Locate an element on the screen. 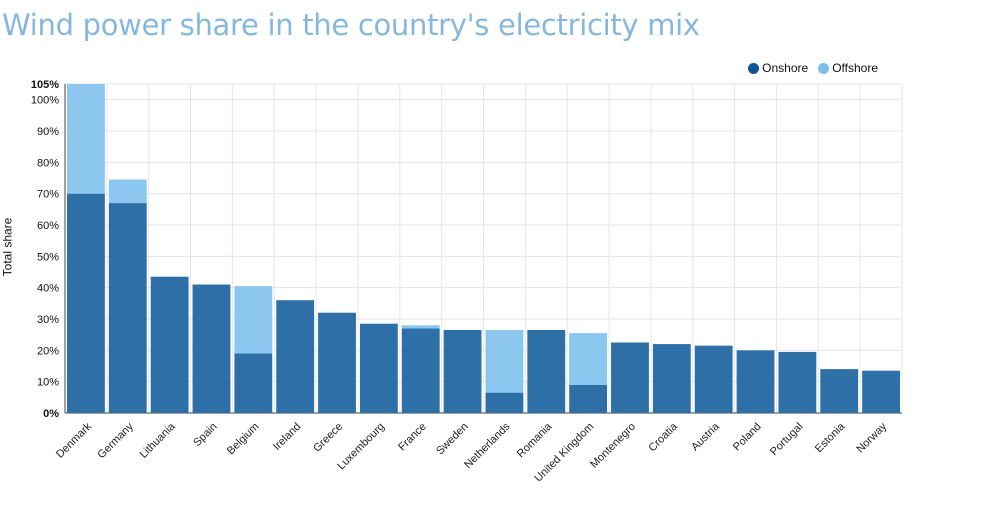  bar-offshore-germany is located at coordinates (127, 191).